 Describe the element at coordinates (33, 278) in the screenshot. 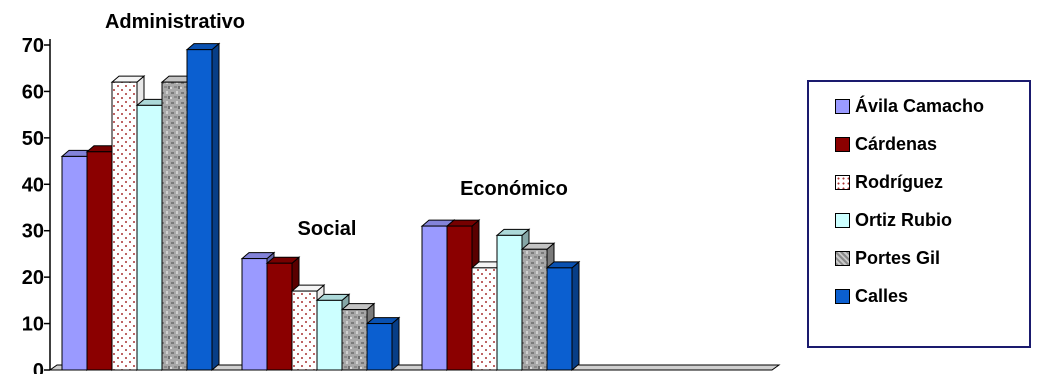

I see `y-tick-label: 20` at that location.